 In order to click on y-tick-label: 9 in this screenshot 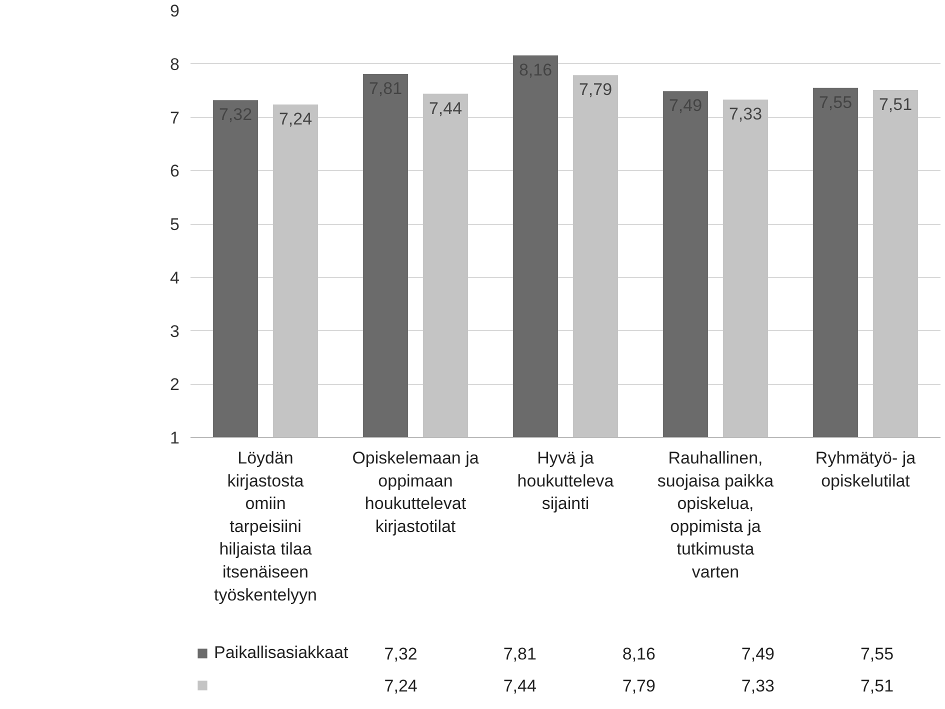, I will do `click(175, 11)`.